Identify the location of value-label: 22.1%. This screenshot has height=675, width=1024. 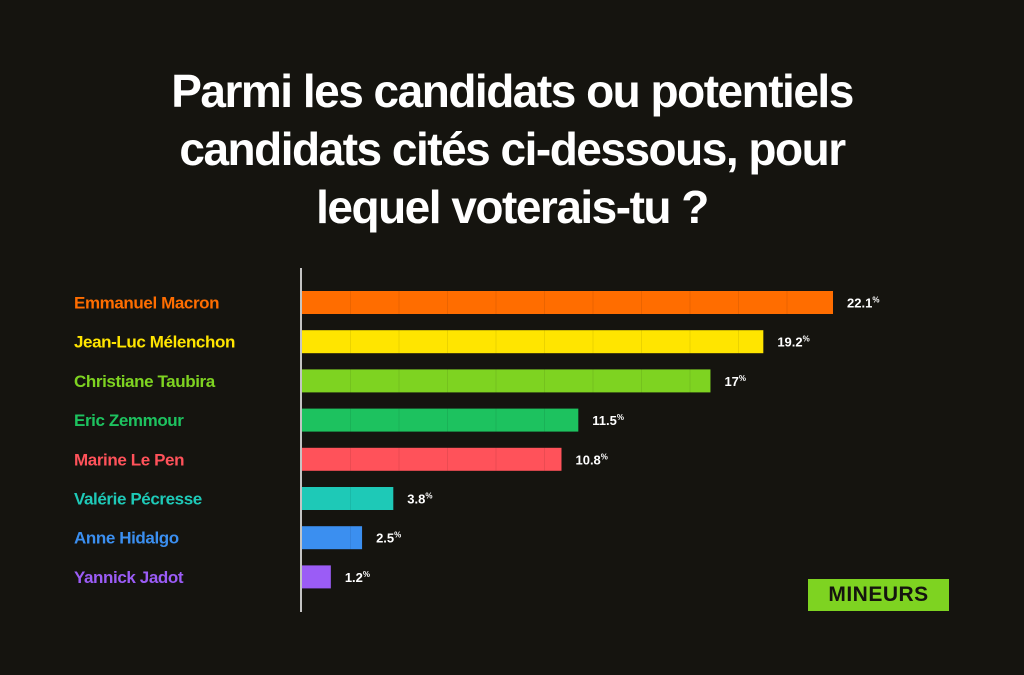
(863, 303).